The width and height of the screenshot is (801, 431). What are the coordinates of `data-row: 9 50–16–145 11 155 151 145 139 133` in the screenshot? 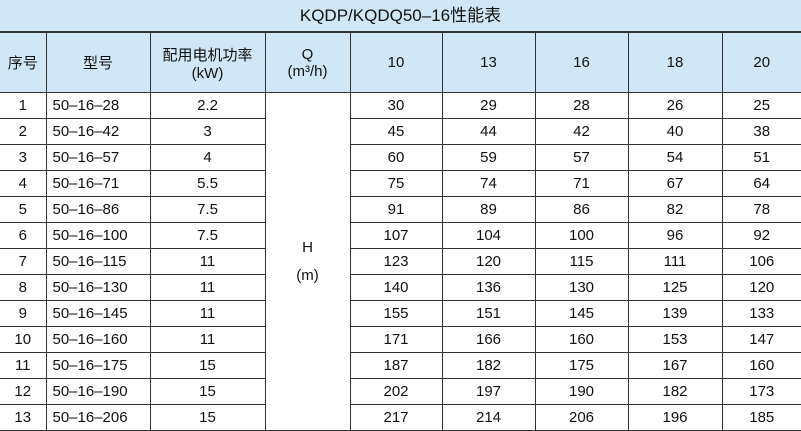 It's located at (400, 313).